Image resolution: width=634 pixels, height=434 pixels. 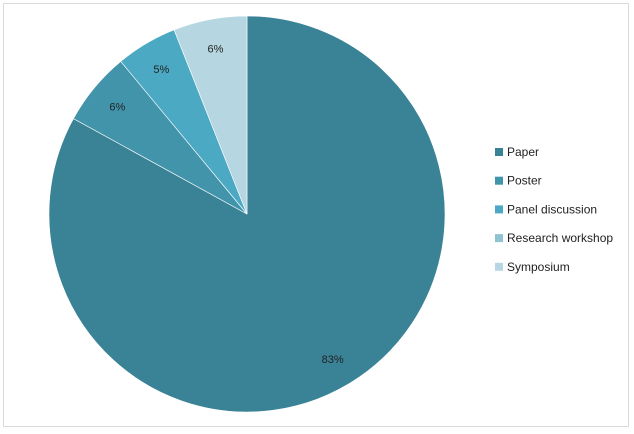 What do you see at coordinates (117, 108) in the screenshot?
I see `data-label-poster: 6%` at bounding box center [117, 108].